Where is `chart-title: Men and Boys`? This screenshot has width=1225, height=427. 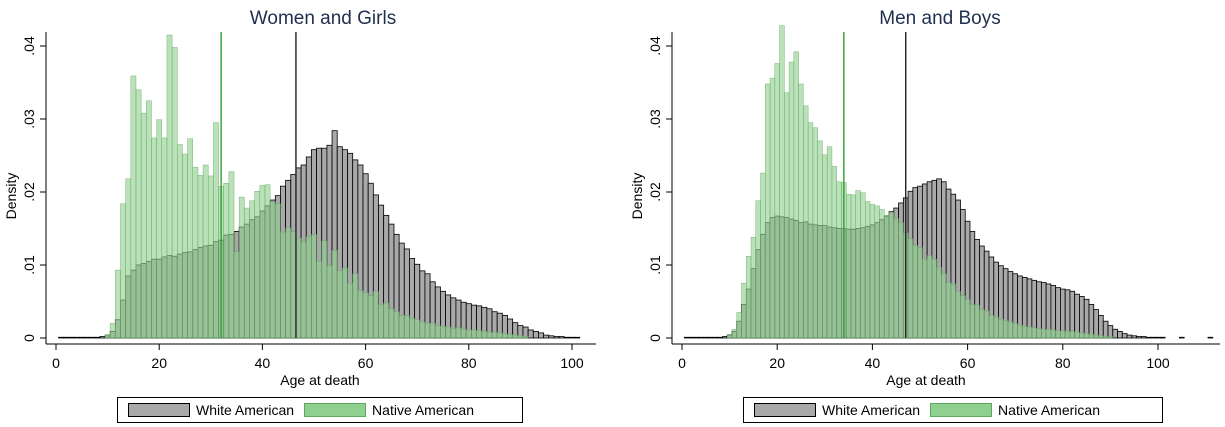 chart-title: Men and Boys is located at coordinates (939, 18).